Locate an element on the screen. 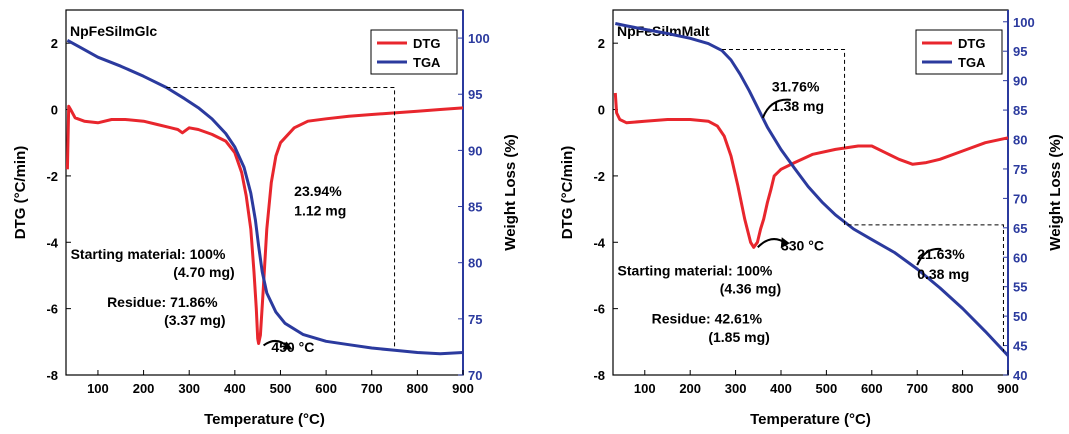 The image size is (1069, 434). annotation-text: 0.38 mg is located at coordinates (943, 274).